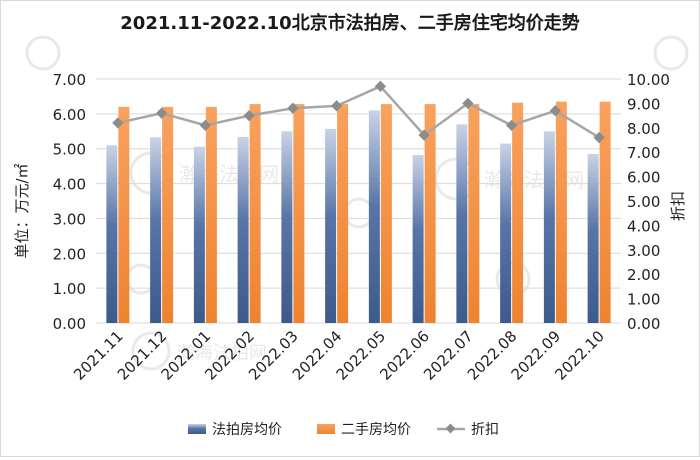 The height and width of the screenshot is (460, 700). I want to click on left-tick-label: 2.00, so click(69, 254).